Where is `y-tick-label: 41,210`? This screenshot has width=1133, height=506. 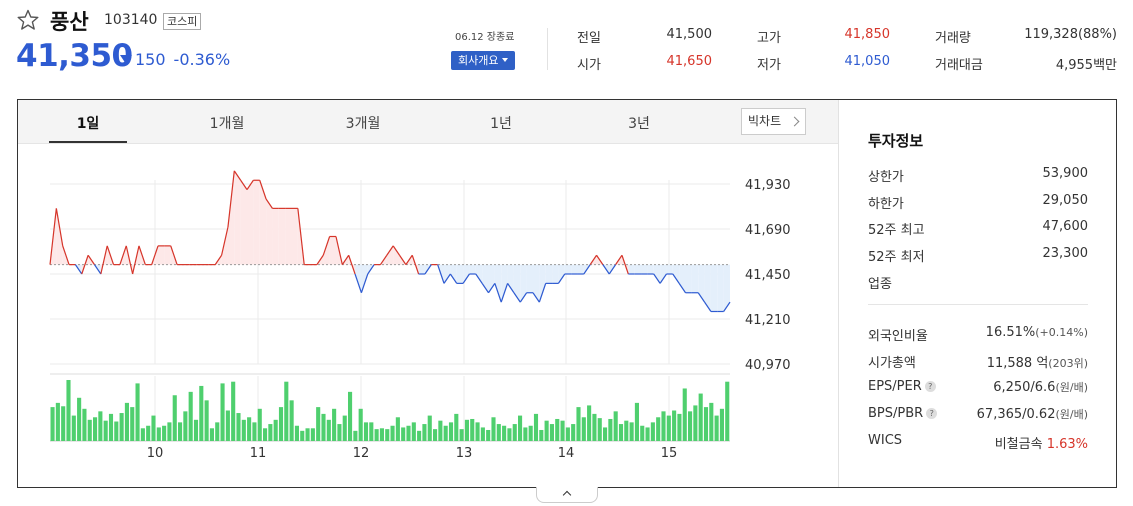 y-tick-label: 41,210 is located at coordinates (768, 320).